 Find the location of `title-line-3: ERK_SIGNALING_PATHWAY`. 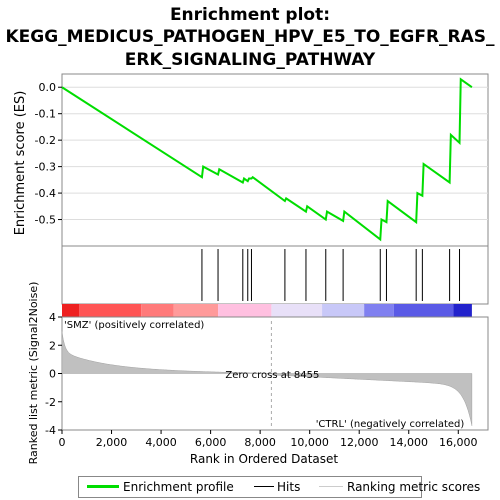

title-line-3: ERK_SIGNALING_PATHWAY is located at coordinates (250, 60).